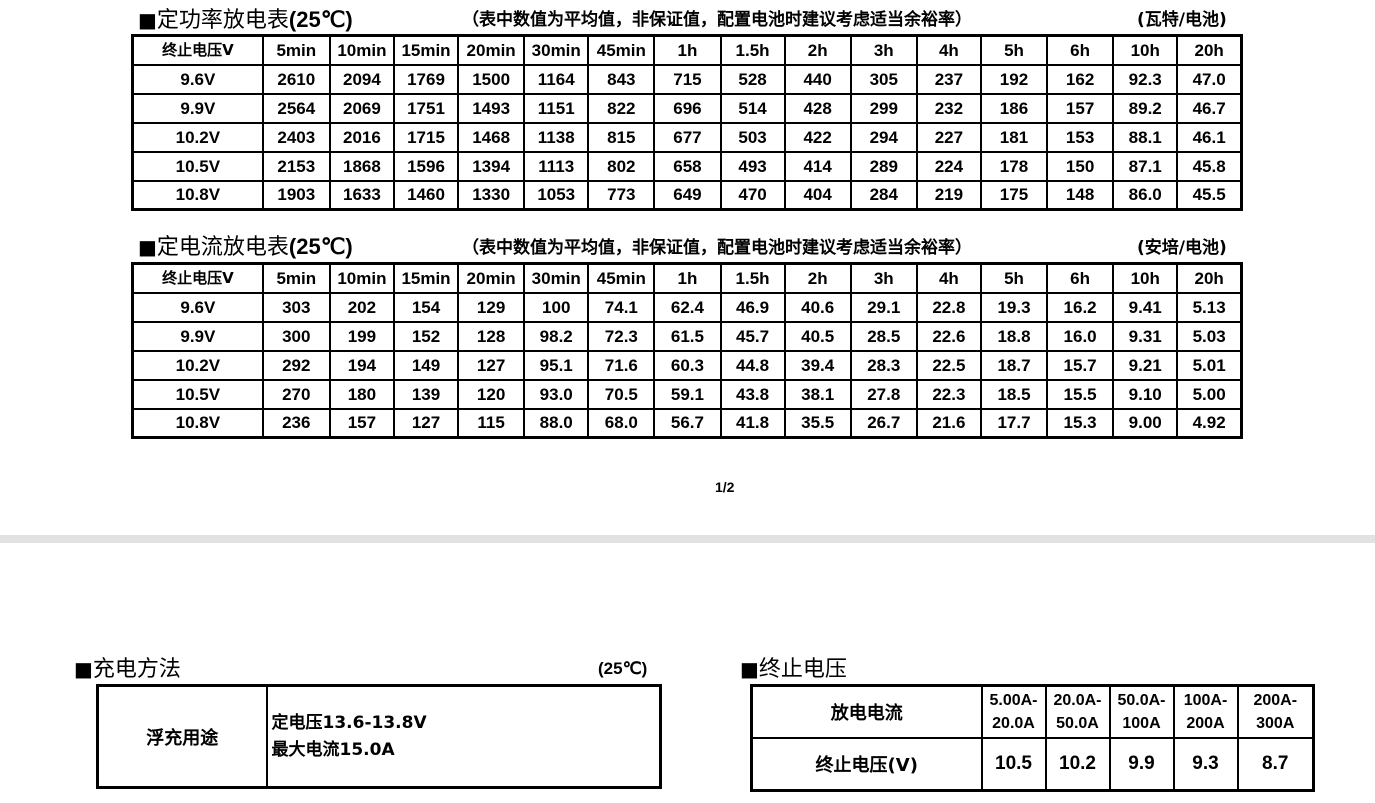 The width and height of the screenshot is (1375, 803). I want to click on table-cell: 35.5, so click(817, 423).